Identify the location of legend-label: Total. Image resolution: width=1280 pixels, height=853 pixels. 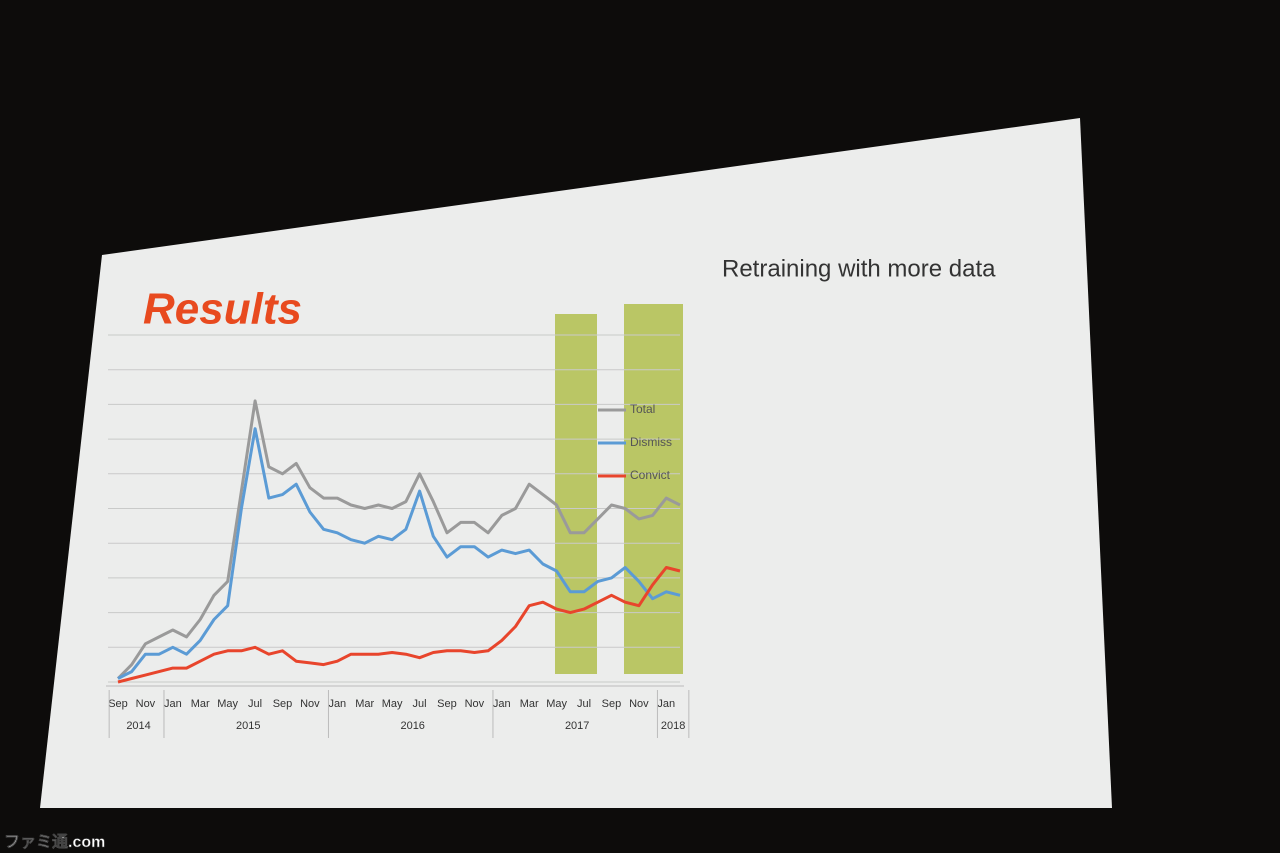
(642, 409).